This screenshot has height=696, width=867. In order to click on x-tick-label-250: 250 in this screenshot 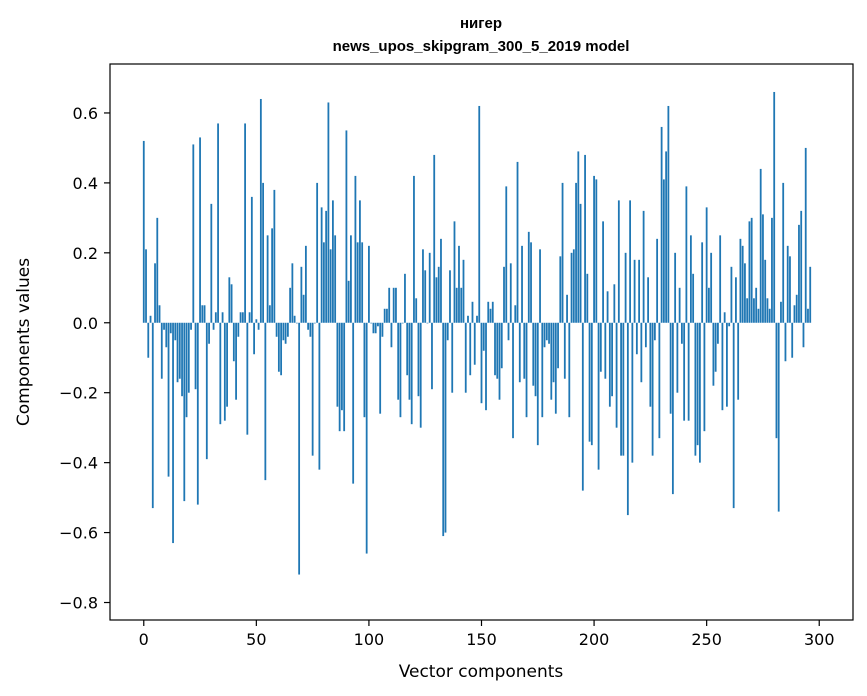, I will do `click(706, 639)`.